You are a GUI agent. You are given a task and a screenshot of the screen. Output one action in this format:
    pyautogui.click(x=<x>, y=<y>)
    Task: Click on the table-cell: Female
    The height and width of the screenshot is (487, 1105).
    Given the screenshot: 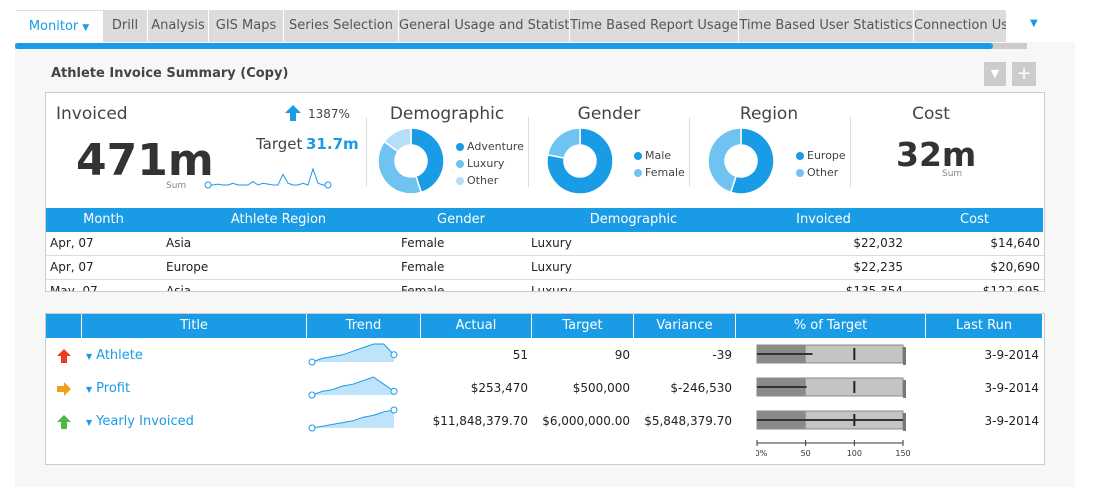 What is the action you would take?
    pyautogui.click(x=423, y=243)
    